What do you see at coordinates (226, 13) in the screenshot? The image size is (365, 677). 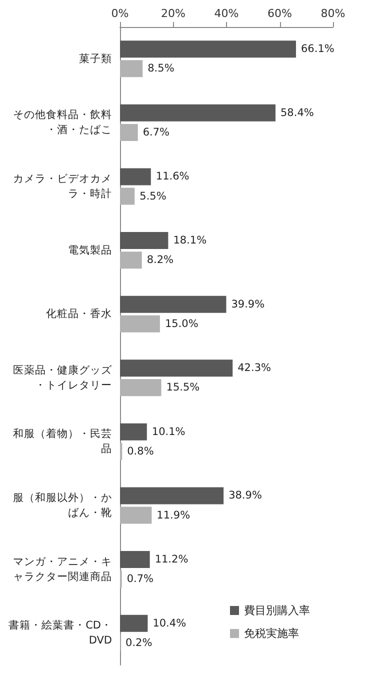 I see `x-tick-label: 40%` at bounding box center [226, 13].